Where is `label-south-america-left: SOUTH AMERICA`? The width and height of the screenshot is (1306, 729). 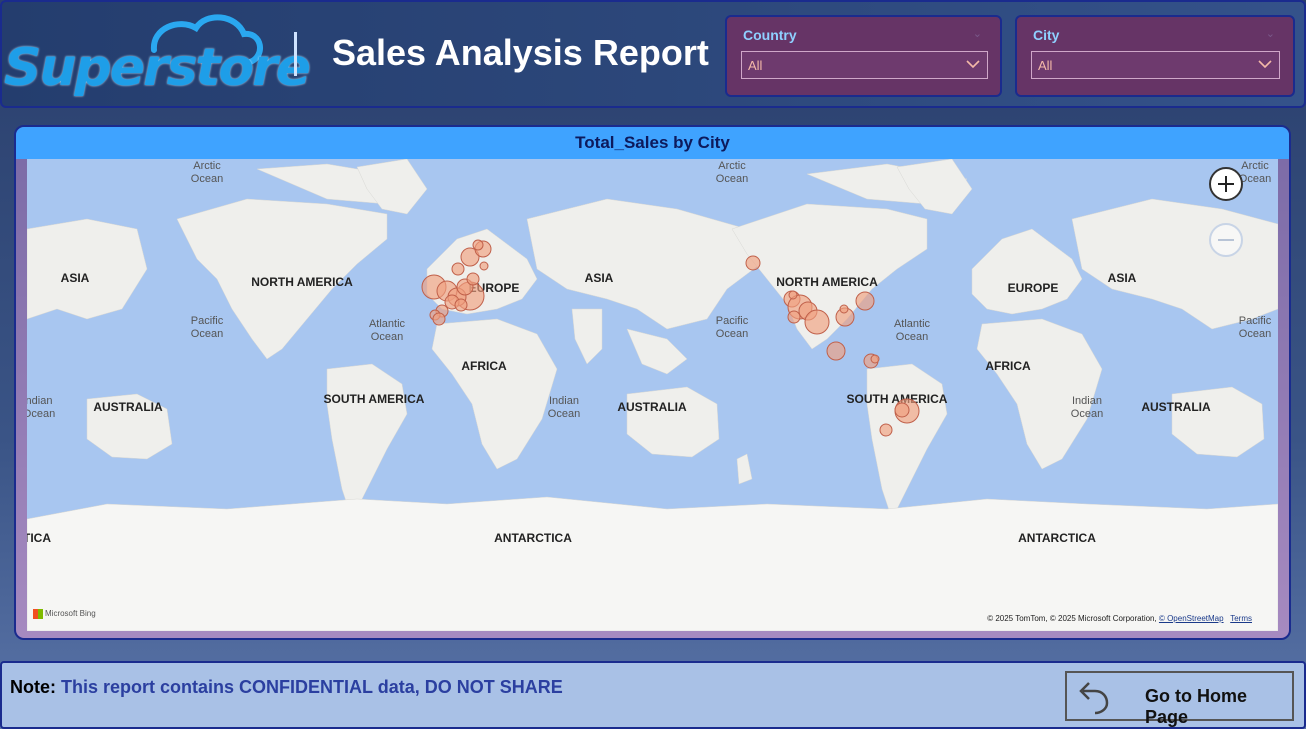 label-south-america-left: SOUTH AMERICA is located at coordinates (374, 399).